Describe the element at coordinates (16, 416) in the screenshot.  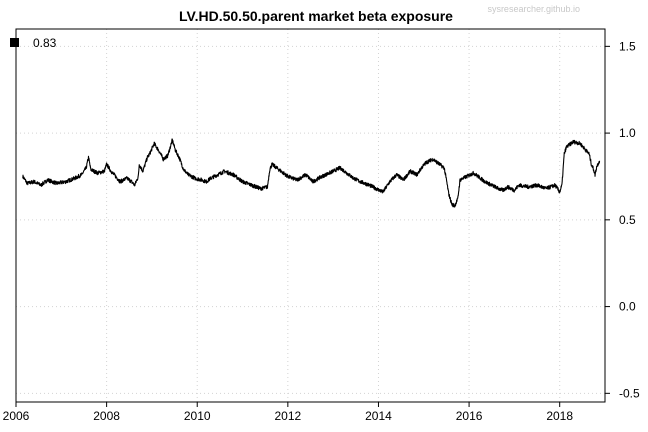
I see `x-tick-label: 2006` at that location.